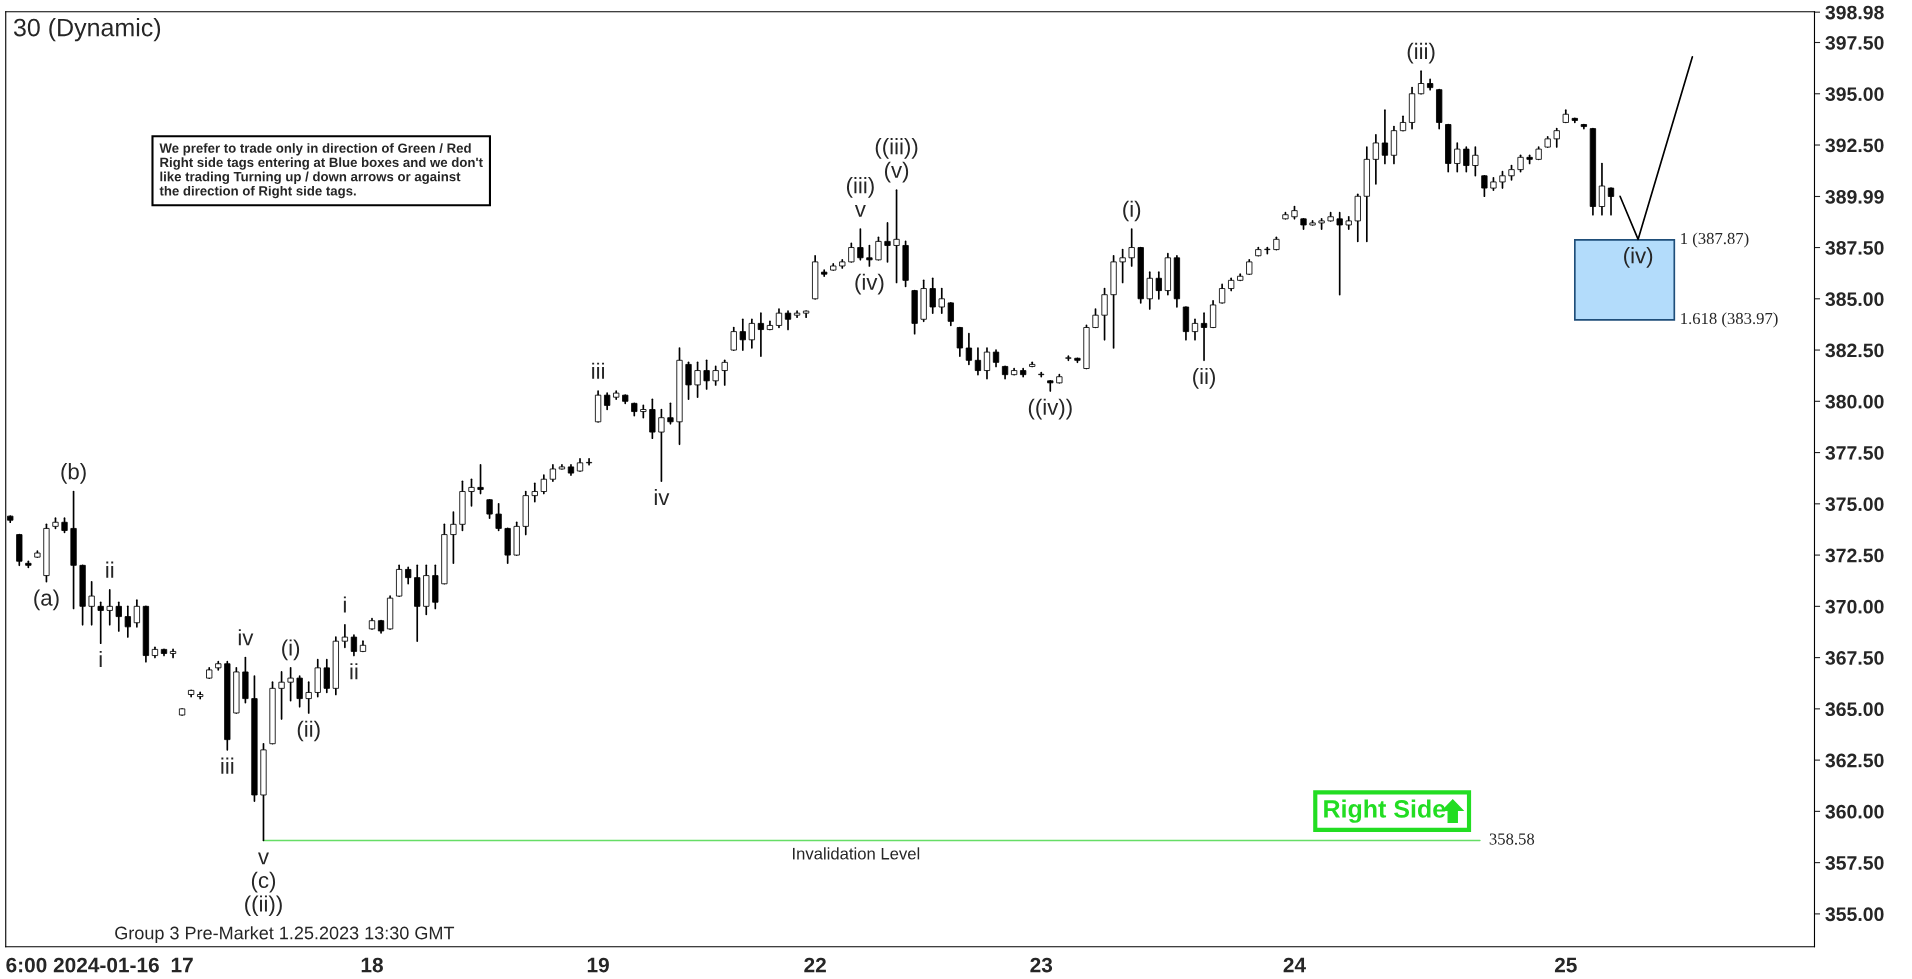 This screenshot has height=979, width=1912. Describe the element at coordinates (1854, 94) in the screenshot. I see `y-tick-label: 395.00` at that location.